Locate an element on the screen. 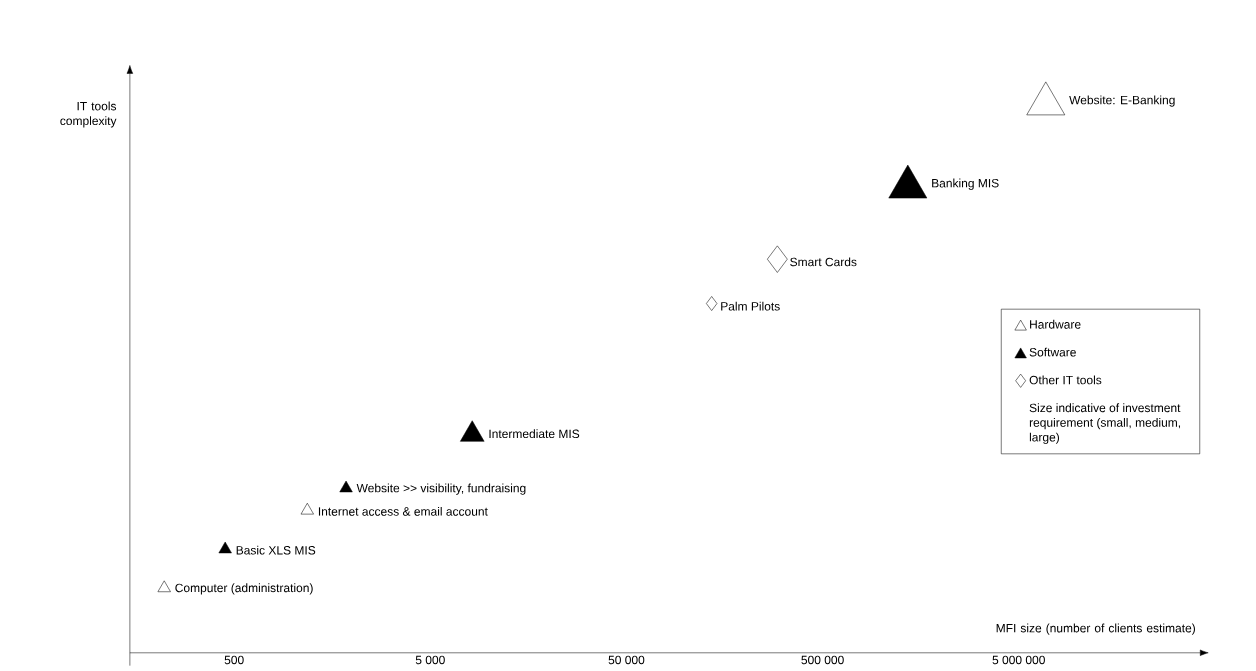 The width and height of the screenshot is (1256, 671). annotation: Website >> visibility, fundraising is located at coordinates (441, 489).